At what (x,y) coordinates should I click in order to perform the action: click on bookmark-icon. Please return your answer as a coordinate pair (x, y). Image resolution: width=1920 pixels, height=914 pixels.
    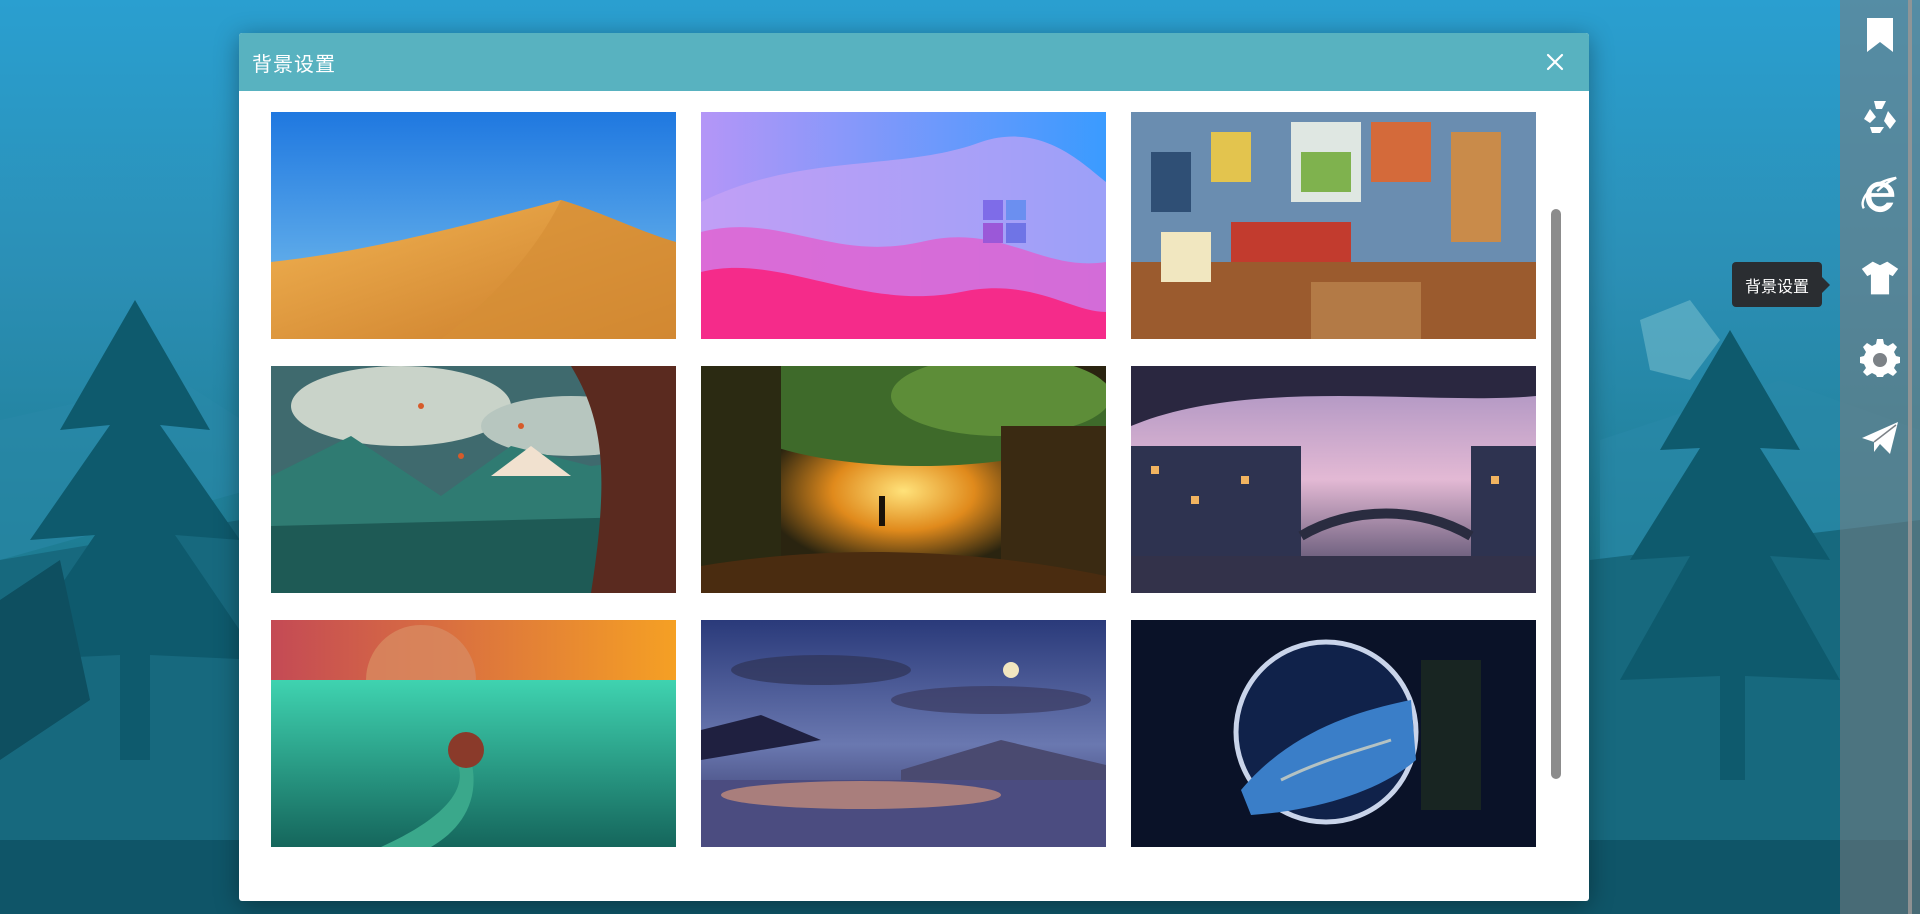
    Looking at the image, I should click on (1880, 35).